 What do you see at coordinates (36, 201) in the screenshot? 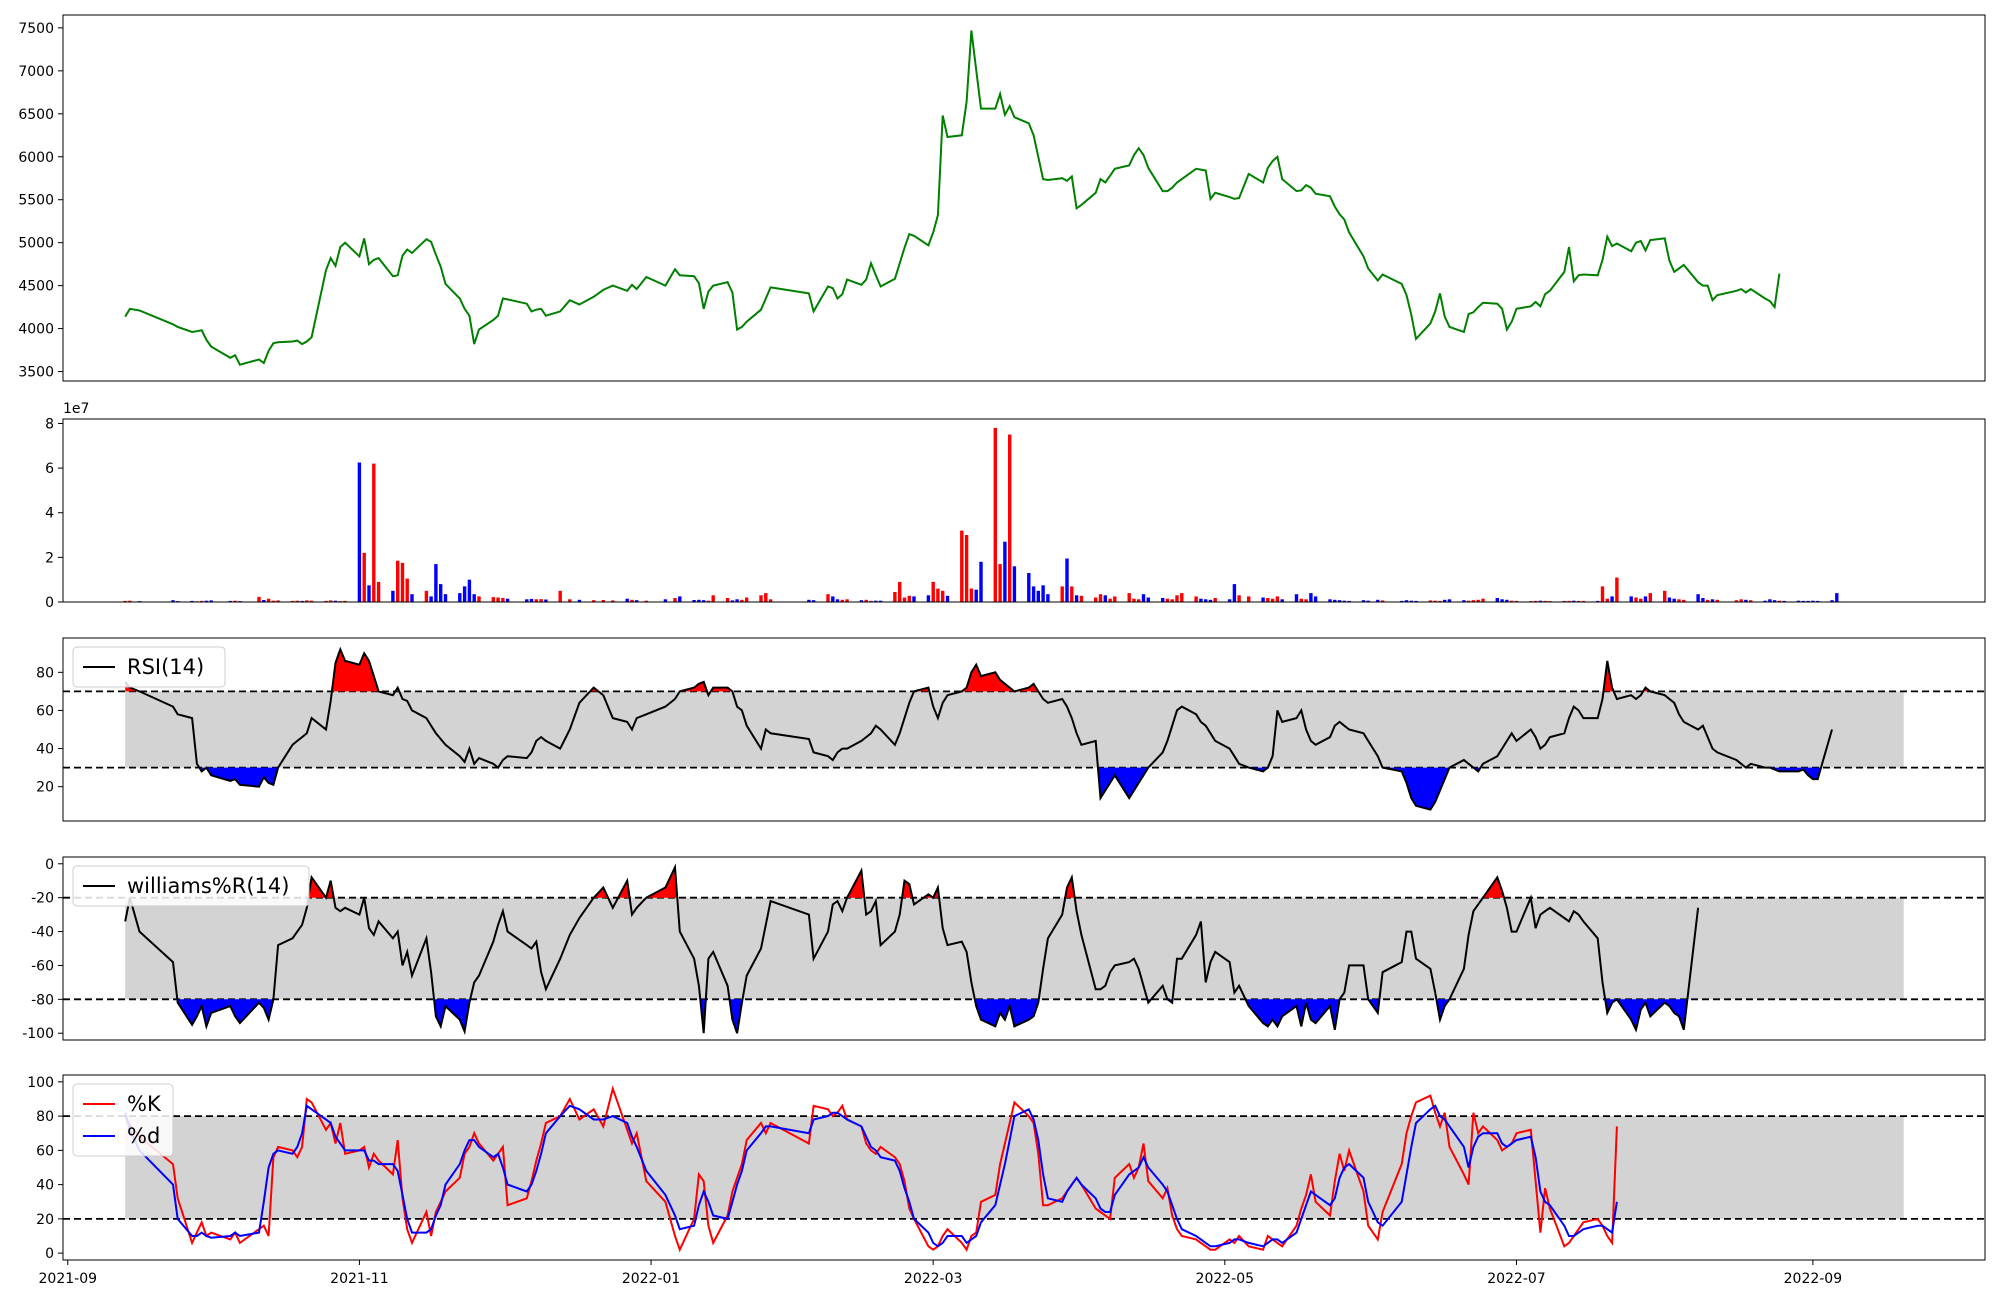
I see `price-ytick-label: 5500` at bounding box center [36, 201].